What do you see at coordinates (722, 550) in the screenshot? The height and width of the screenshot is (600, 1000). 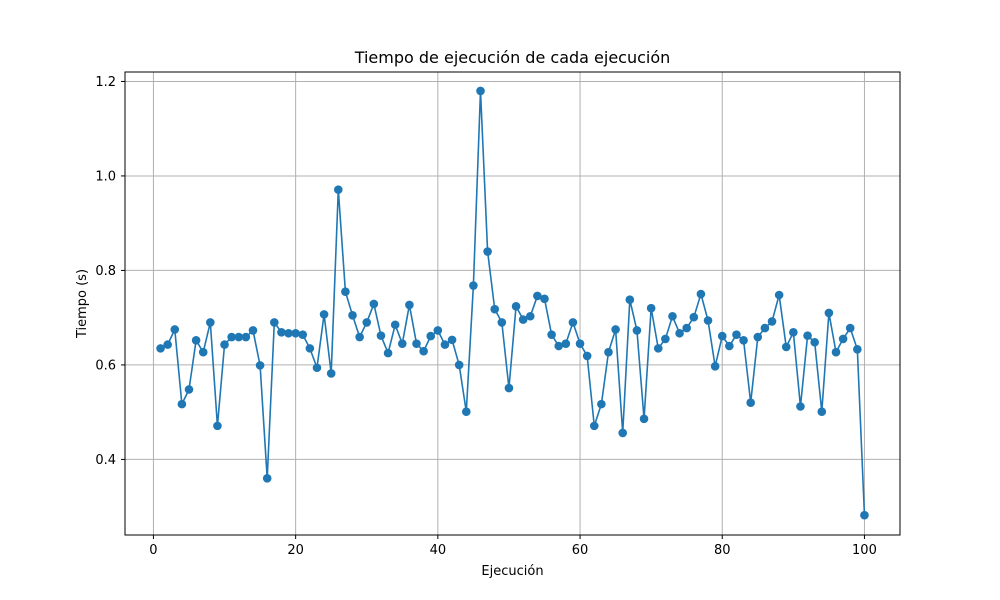 I see `x-tick-label: 80` at bounding box center [722, 550].